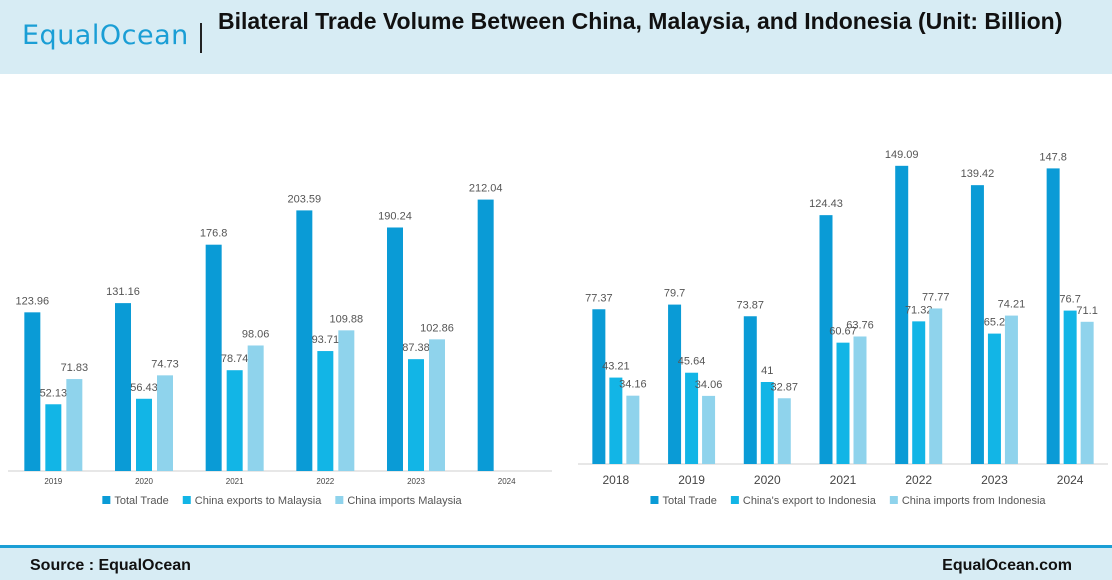  I want to click on malaysia-value-label-china-exports-to-malaysia-2021: 78.74, so click(235, 359).